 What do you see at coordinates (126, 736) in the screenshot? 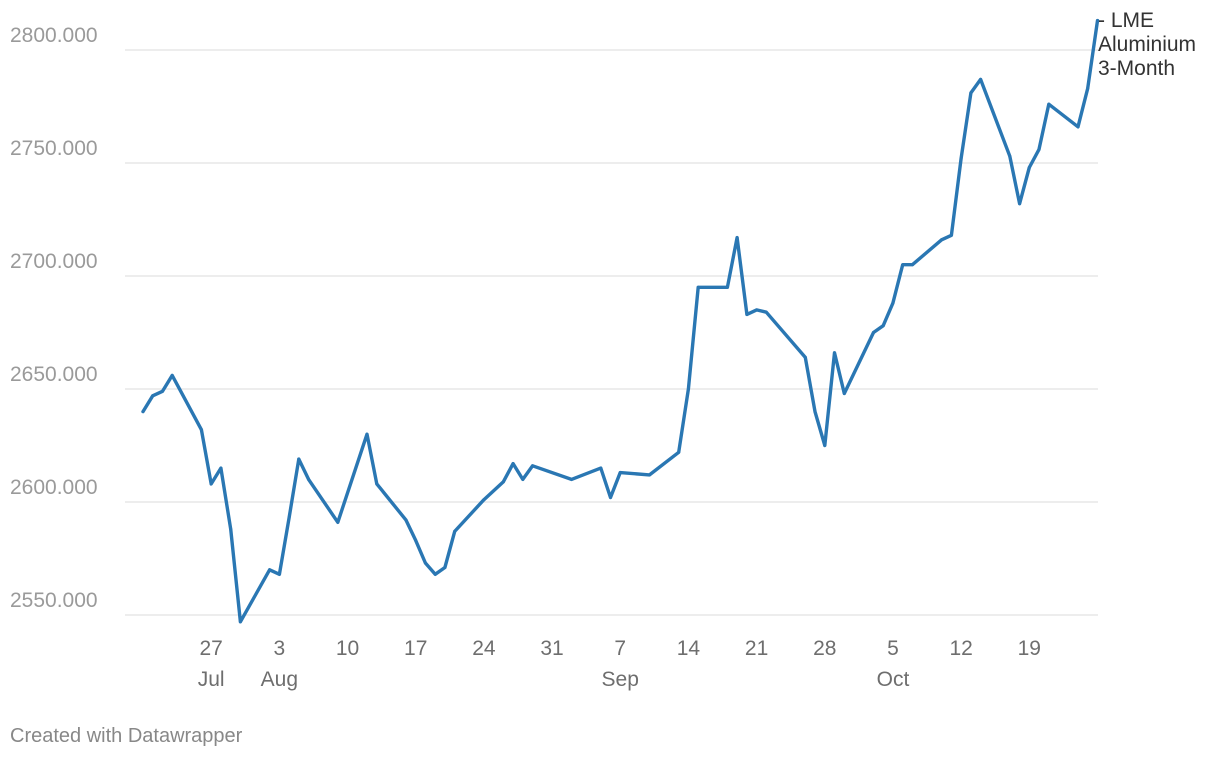
I see `credit-text: Created with Datawrapper` at bounding box center [126, 736].